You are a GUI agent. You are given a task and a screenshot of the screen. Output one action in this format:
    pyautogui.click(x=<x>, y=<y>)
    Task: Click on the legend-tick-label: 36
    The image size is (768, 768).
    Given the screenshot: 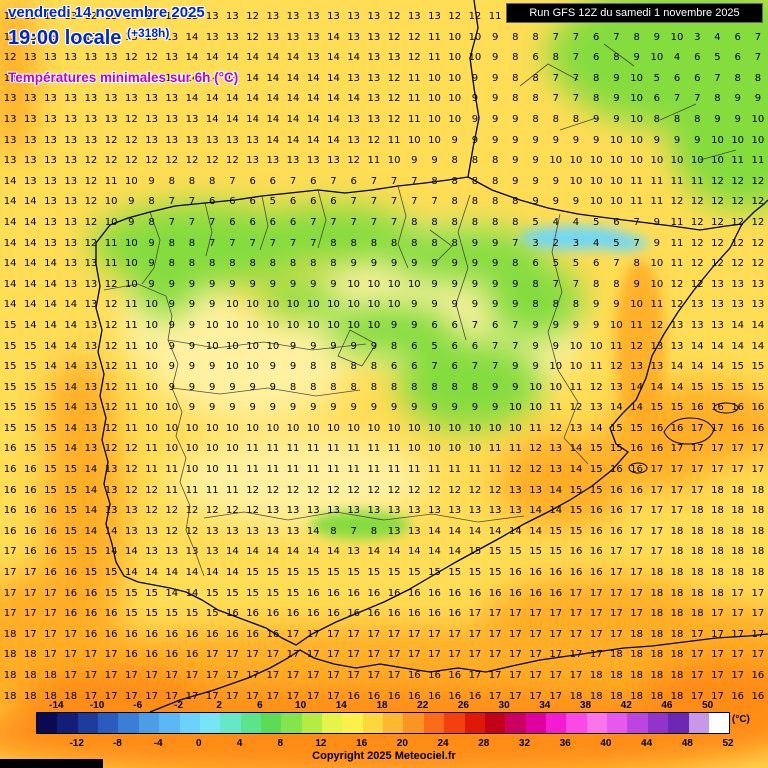 What is the action you would take?
    pyautogui.click(x=565, y=743)
    